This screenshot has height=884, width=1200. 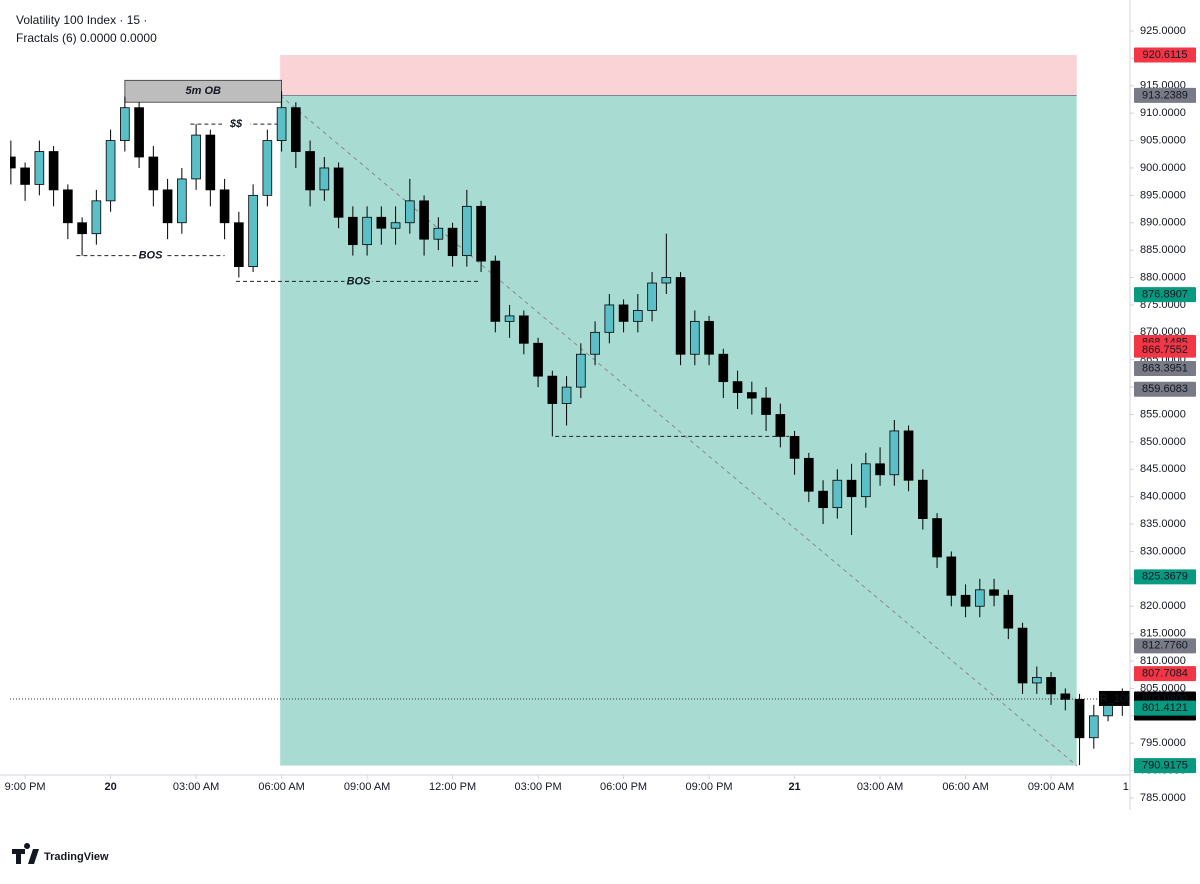 I want to click on symbol-title: Volatility 100 Index · 15 ·, so click(x=81, y=20).